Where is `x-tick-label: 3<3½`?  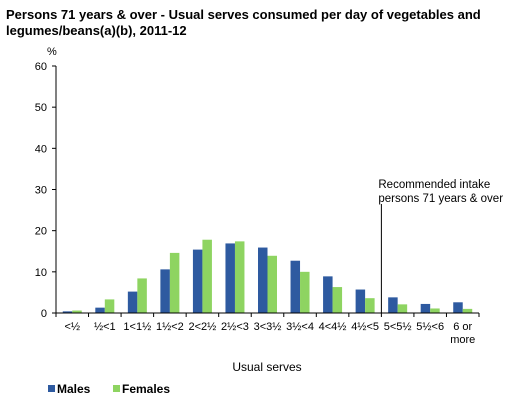 x-tick-label: 3<3½ is located at coordinates (268, 327).